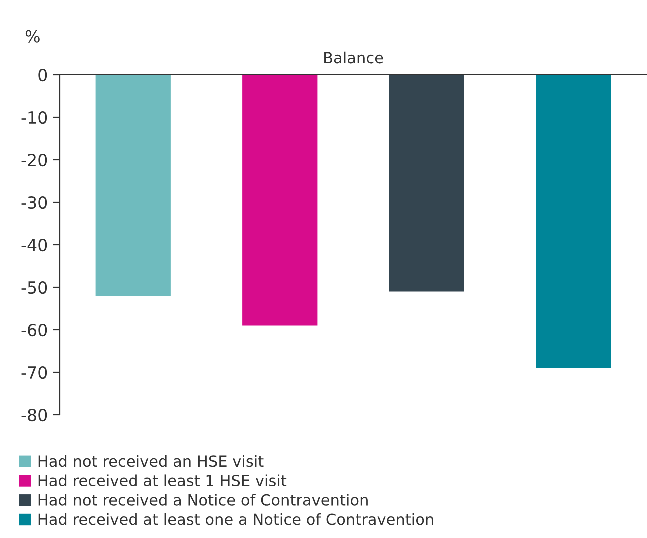 This screenshot has width=647, height=538. What do you see at coordinates (203, 500) in the screenshot?
I see `legend-label: Had not received a Notice of Contravention` at bounding box center [203, 500].